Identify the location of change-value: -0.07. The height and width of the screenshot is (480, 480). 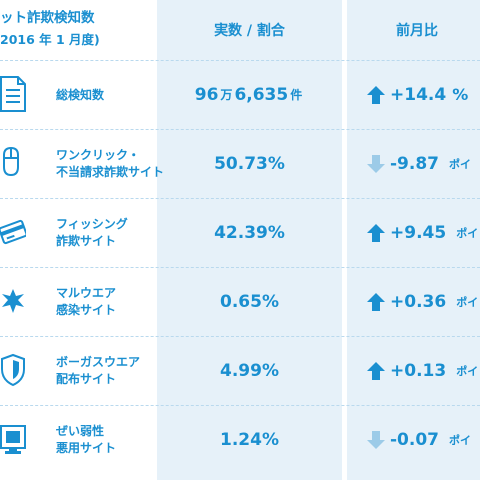
(414, 439).